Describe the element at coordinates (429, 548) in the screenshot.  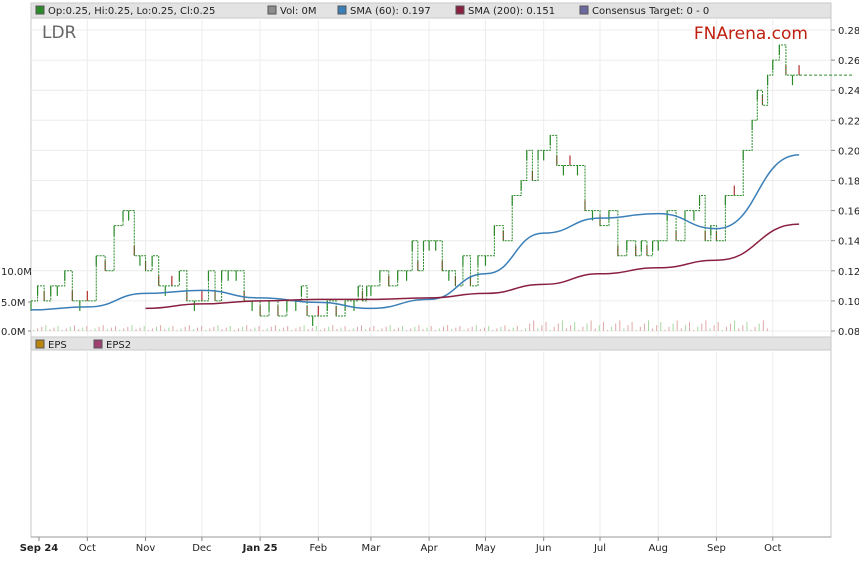
I see `x-tick-label-7: Apr` at that location.